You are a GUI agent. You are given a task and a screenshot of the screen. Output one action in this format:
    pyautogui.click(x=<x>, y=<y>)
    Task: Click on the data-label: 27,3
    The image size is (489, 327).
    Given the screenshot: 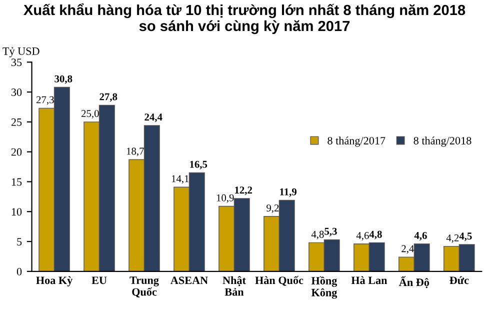 What is the action you would take?
    pyautogui.click(x=45, y=100)
    